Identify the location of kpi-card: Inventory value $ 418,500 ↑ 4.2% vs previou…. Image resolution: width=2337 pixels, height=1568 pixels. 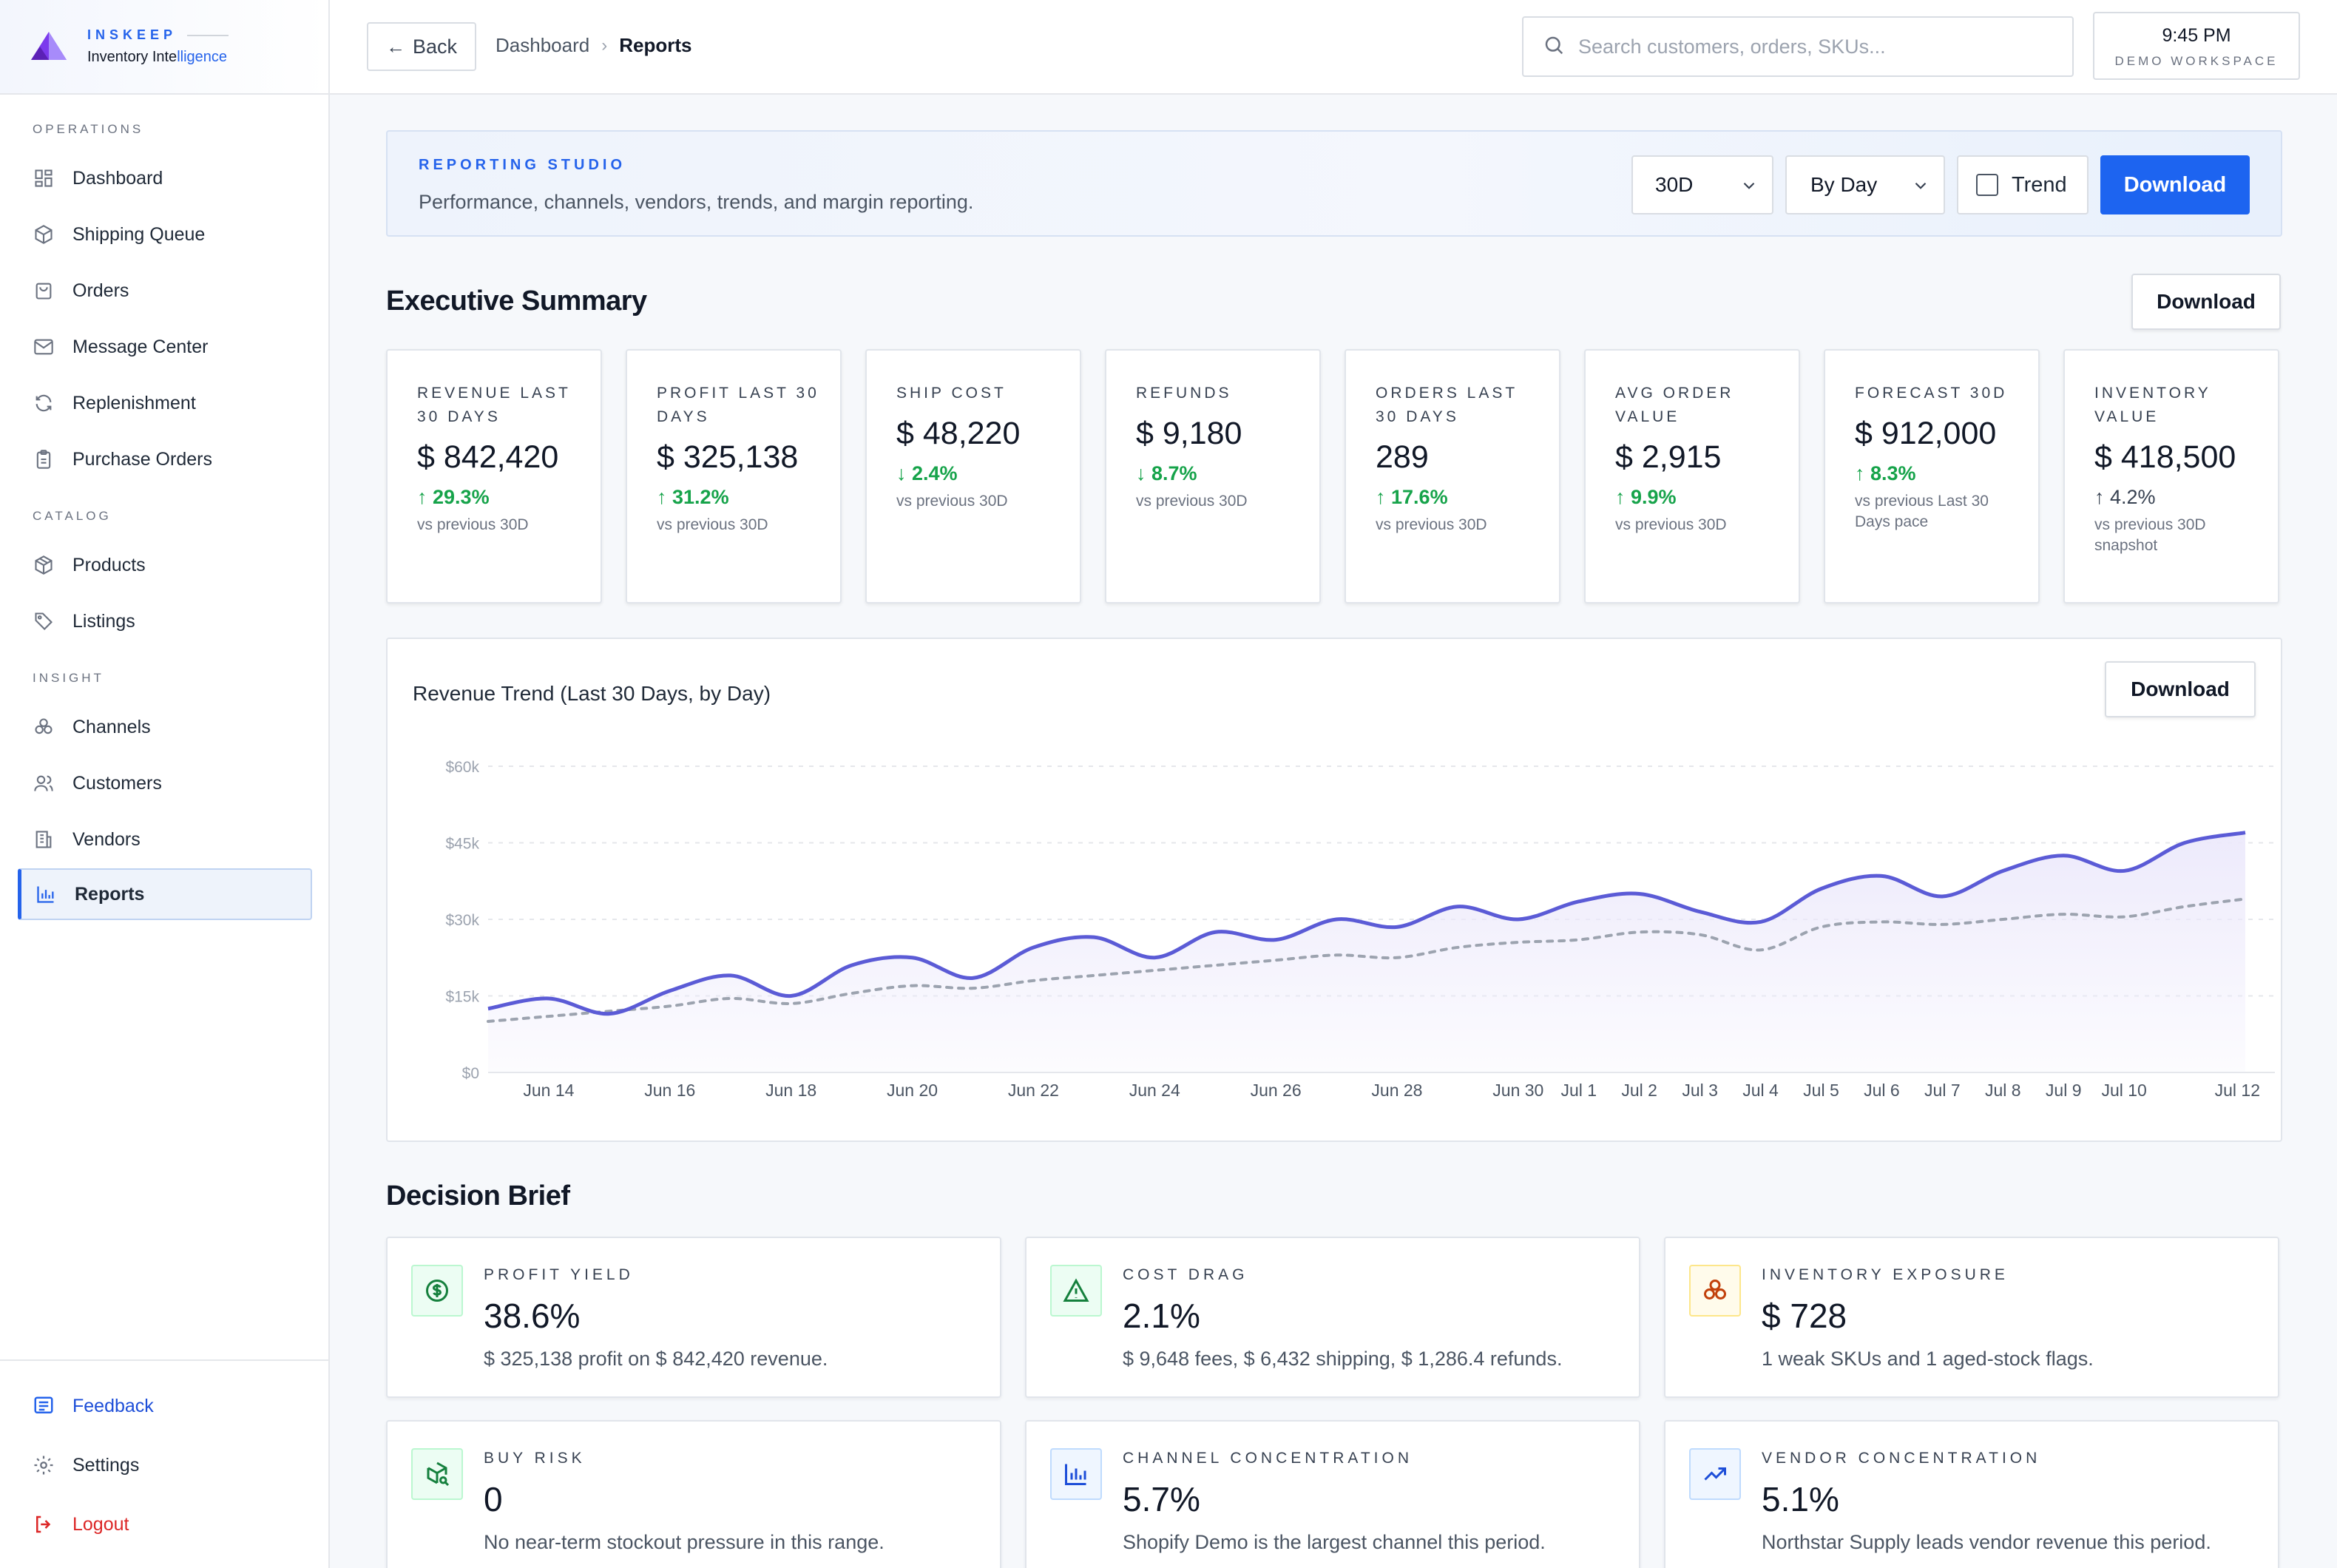
(2171, 476).